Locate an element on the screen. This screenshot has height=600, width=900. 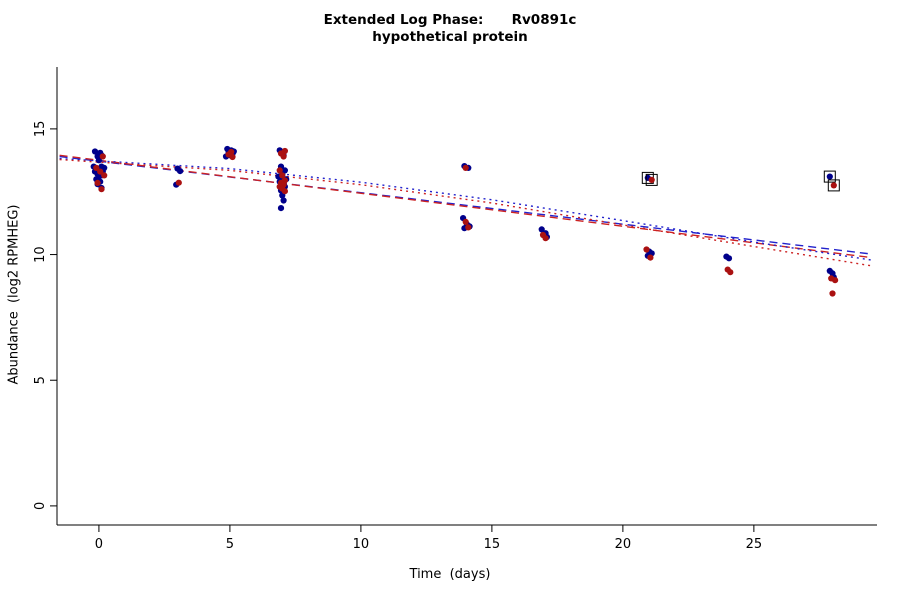
x-tick-label: 0 is located at coordinates (99, 544).